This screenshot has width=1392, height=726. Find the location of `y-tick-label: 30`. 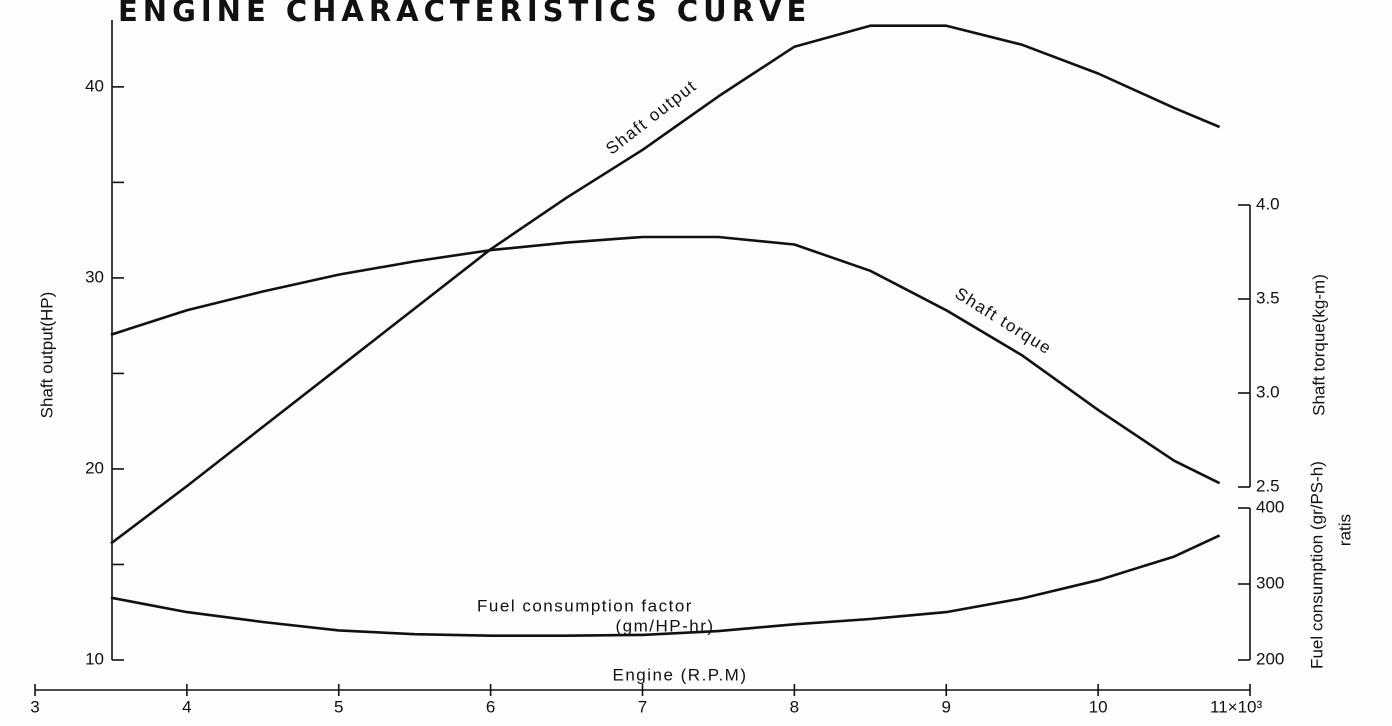

y-tick-label: 30 is located at coordinates (94, 276).